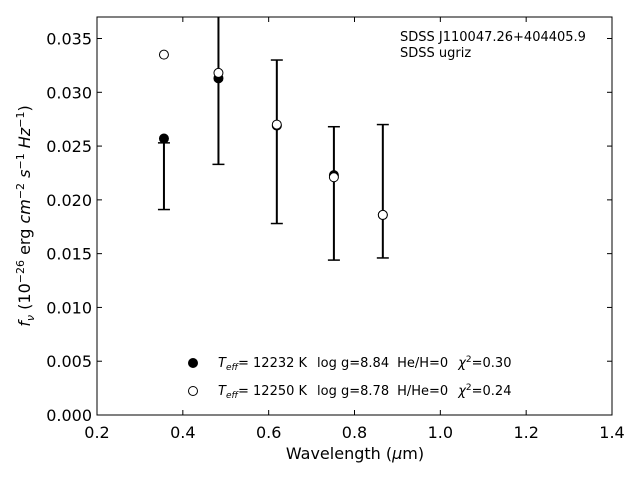  What do you see at coordinates (525, 432) in the screenshot?
I see `x-tick-label: 1.2` at bounding box center [525, 432].